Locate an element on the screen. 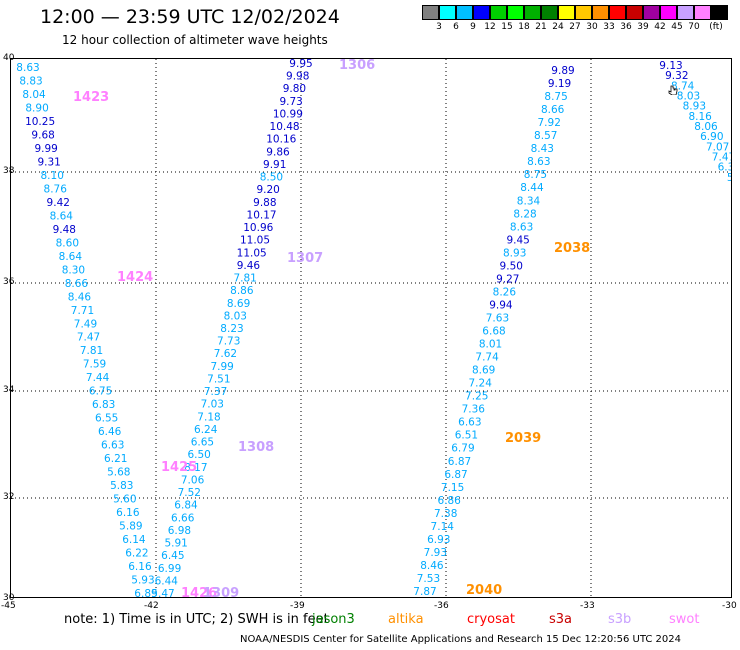 The image size is (740, 650). lat-label-32: 32 is located at coordinates (9, 497).